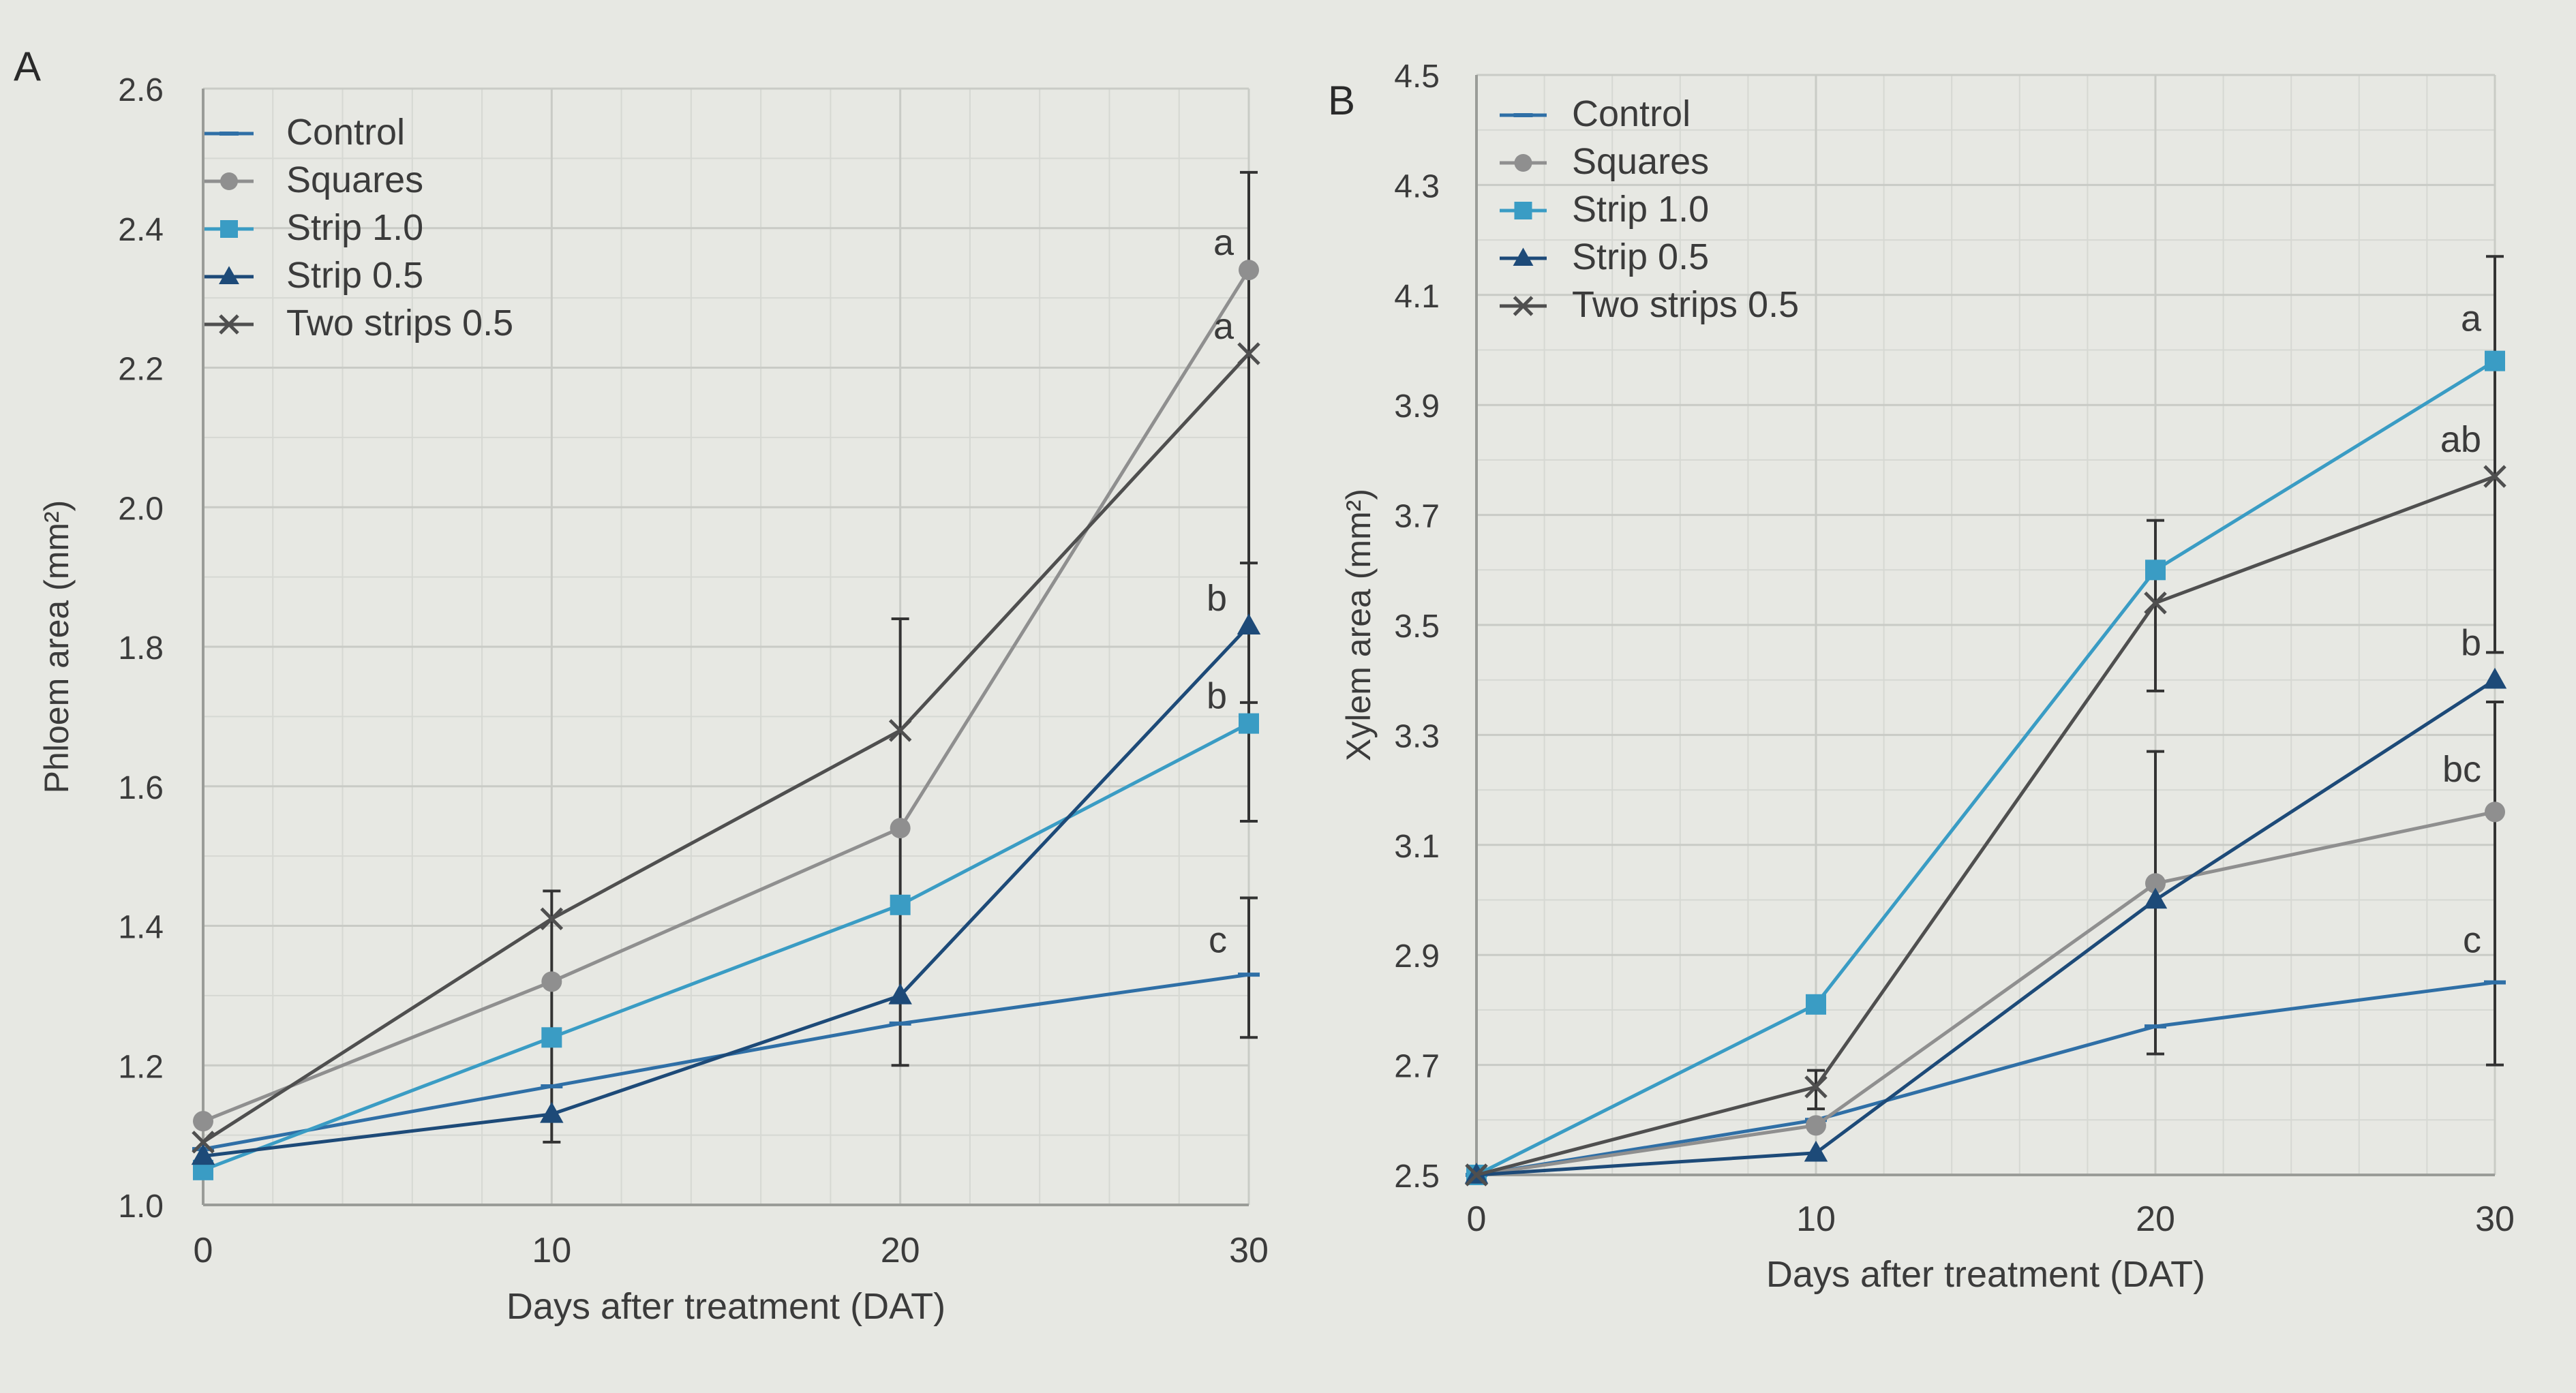  Describe the element at coordinates (1986, 1079) in the screenshot. I see `series-line-control` at that location.